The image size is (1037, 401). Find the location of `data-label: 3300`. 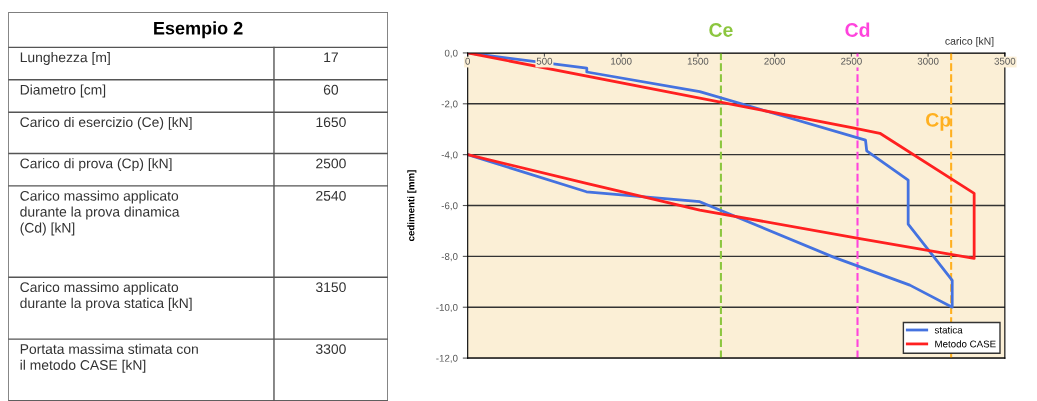

data-label: 3300 is located at coordinates (330, 349).